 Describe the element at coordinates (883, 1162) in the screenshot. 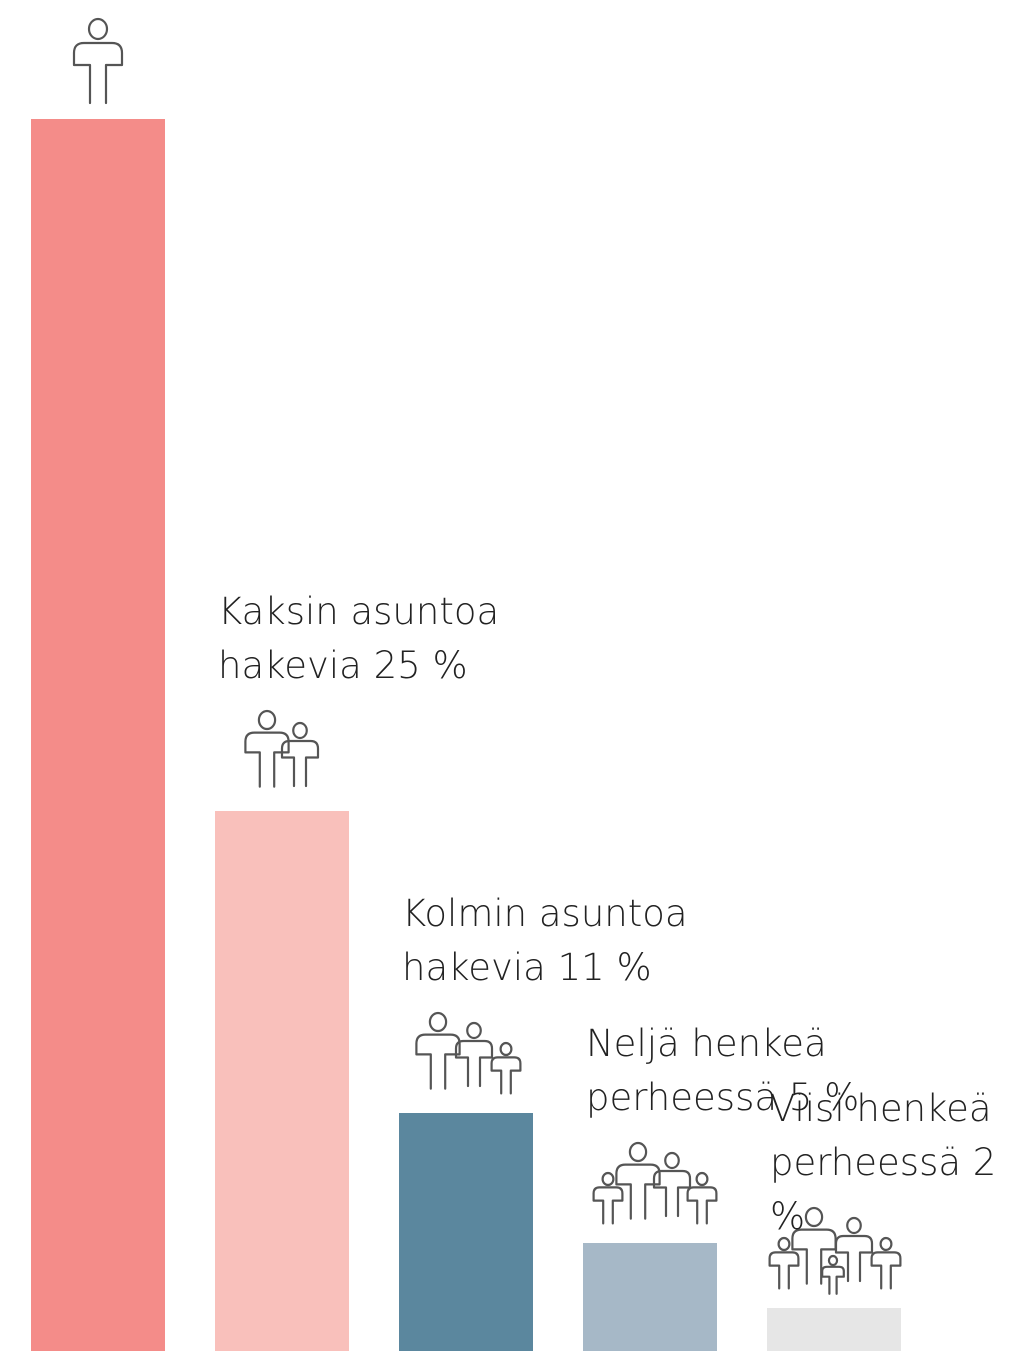

I see `value-label: Viisi henkeä perheessä 2 %` at that location.